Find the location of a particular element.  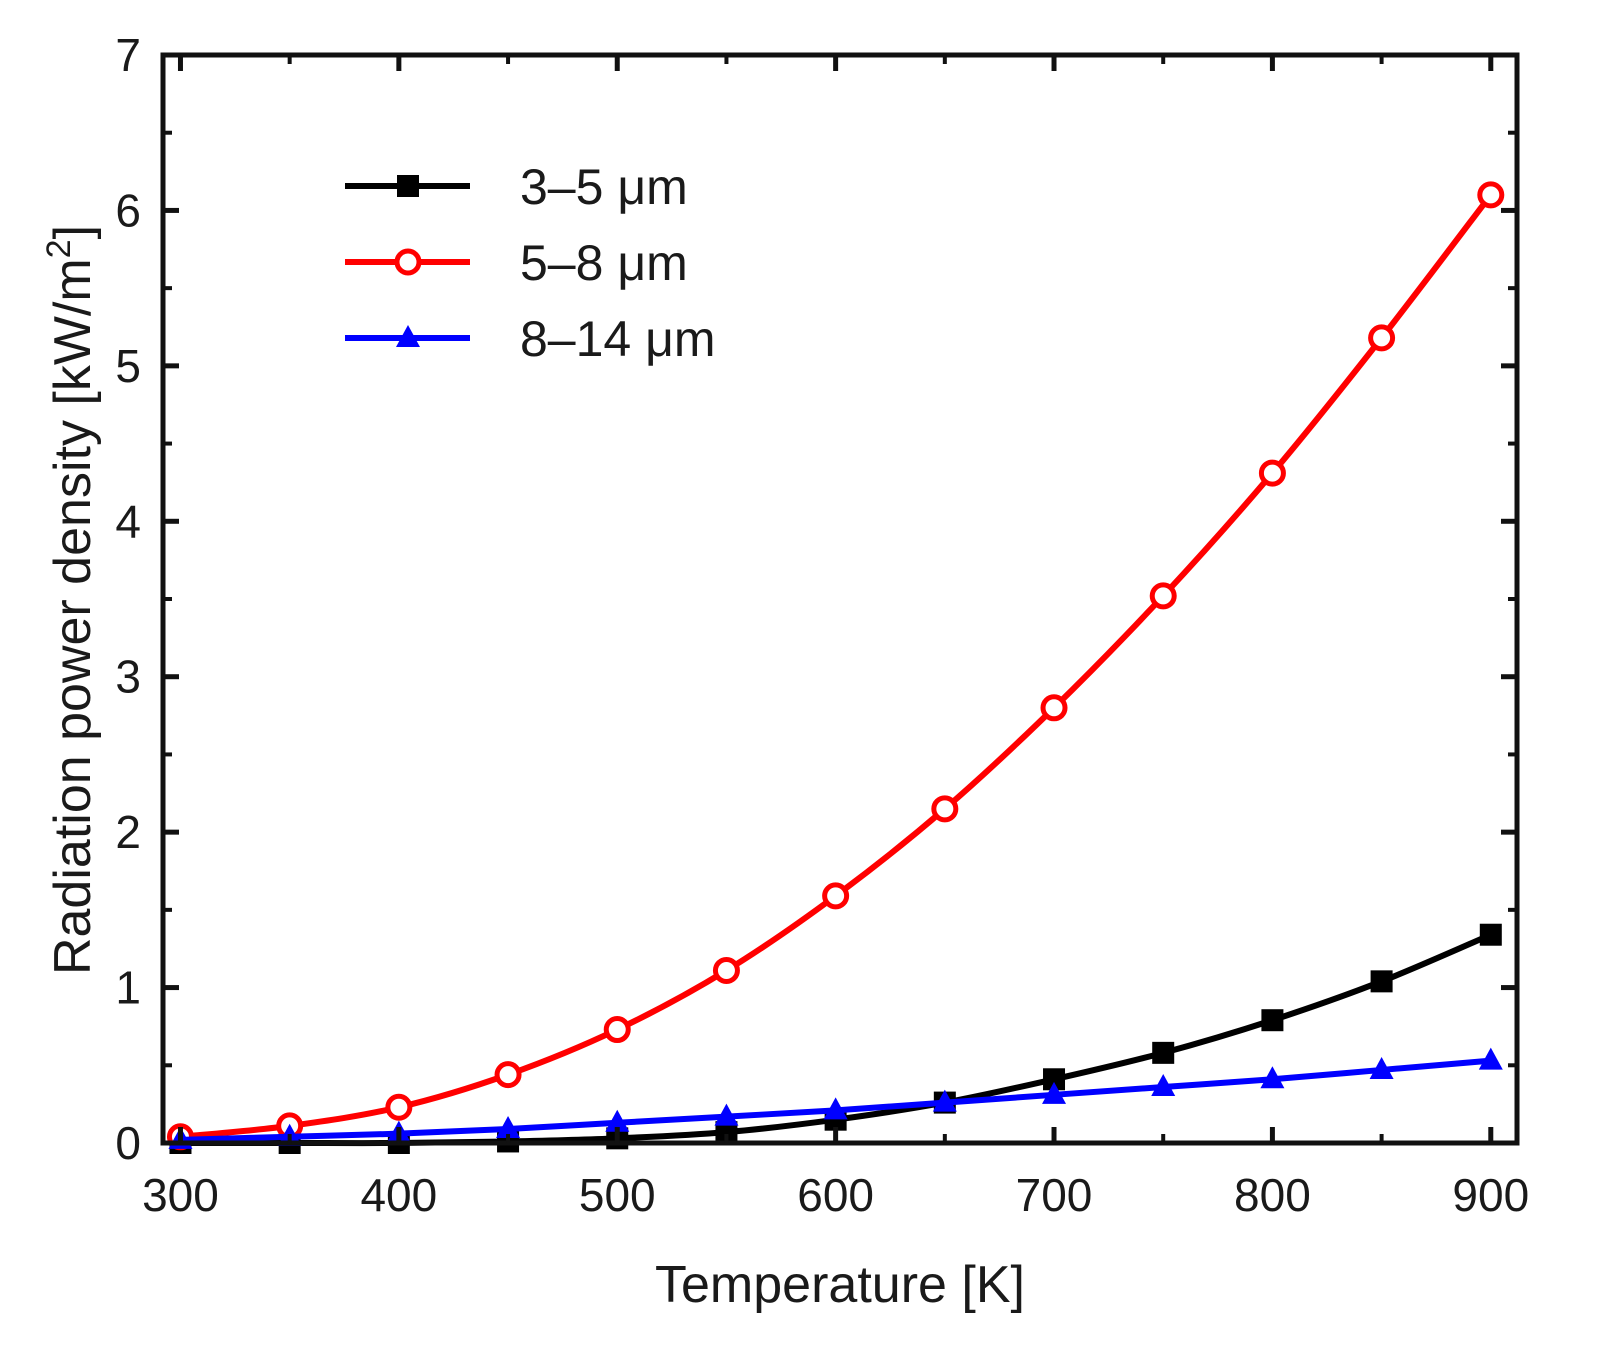

x-tick-label: 500 is located at coordinates (617, 1195).